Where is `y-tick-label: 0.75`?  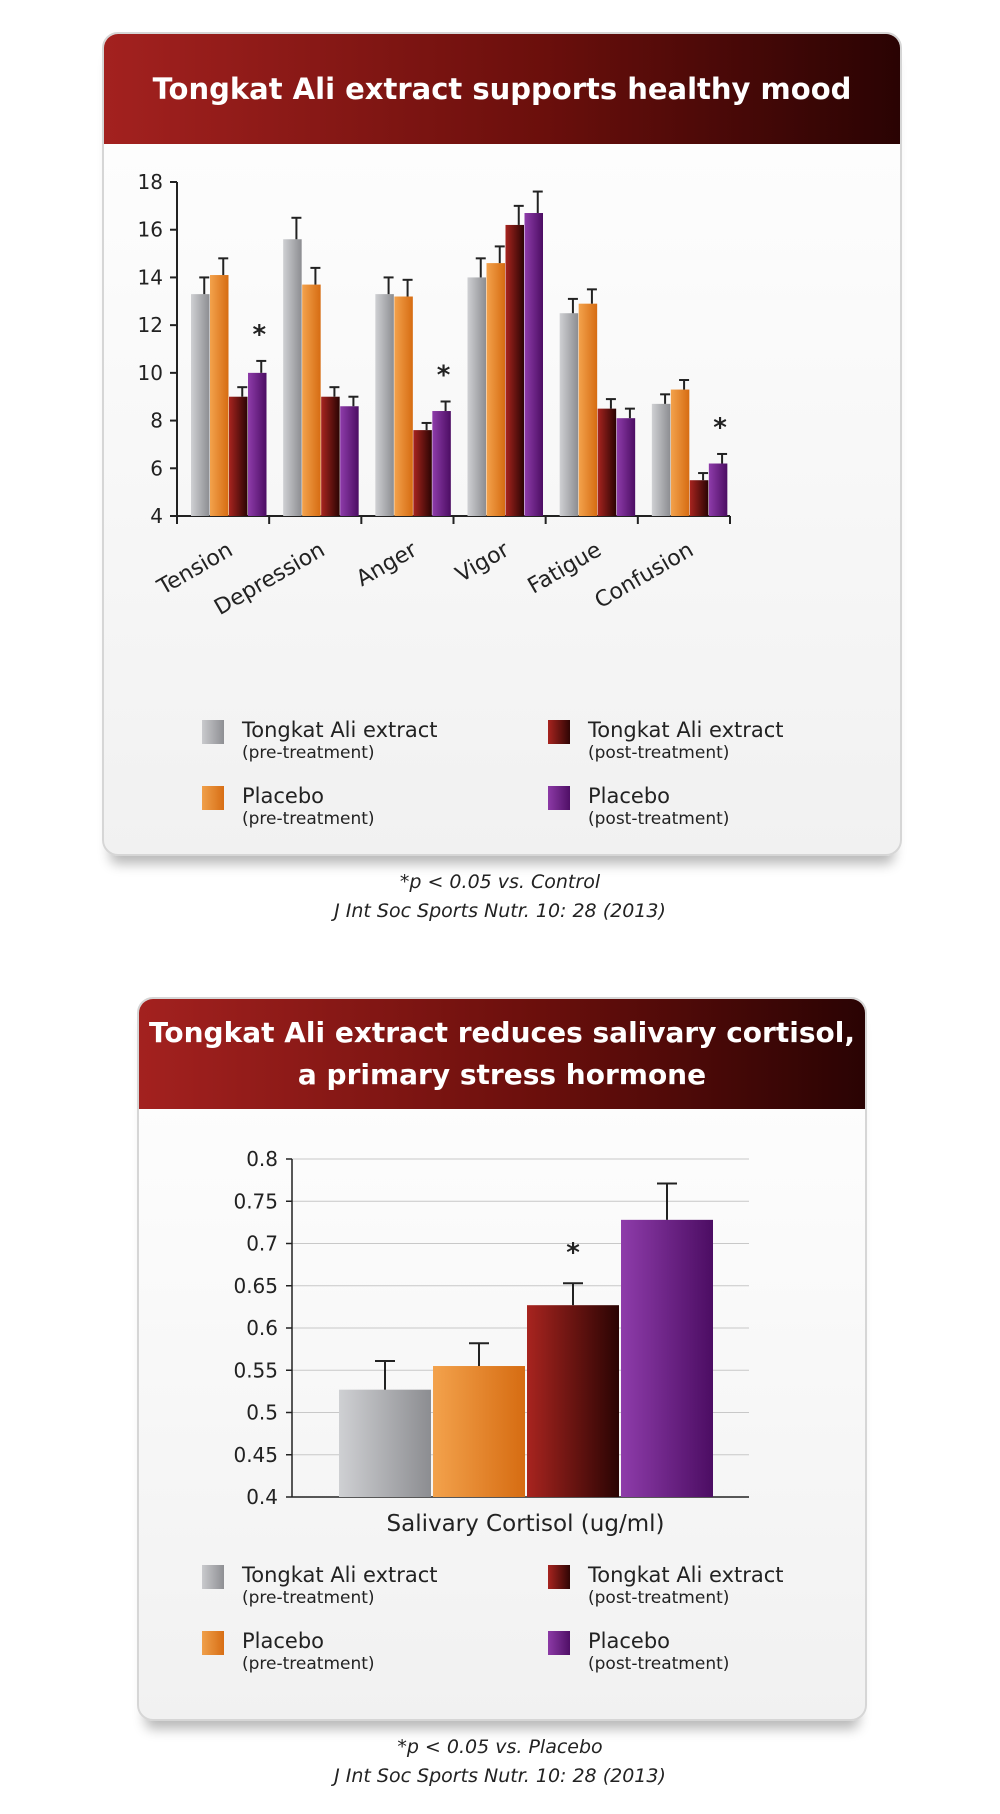
y-tick-label: 0.75 is located at coordinates (255, 1201).